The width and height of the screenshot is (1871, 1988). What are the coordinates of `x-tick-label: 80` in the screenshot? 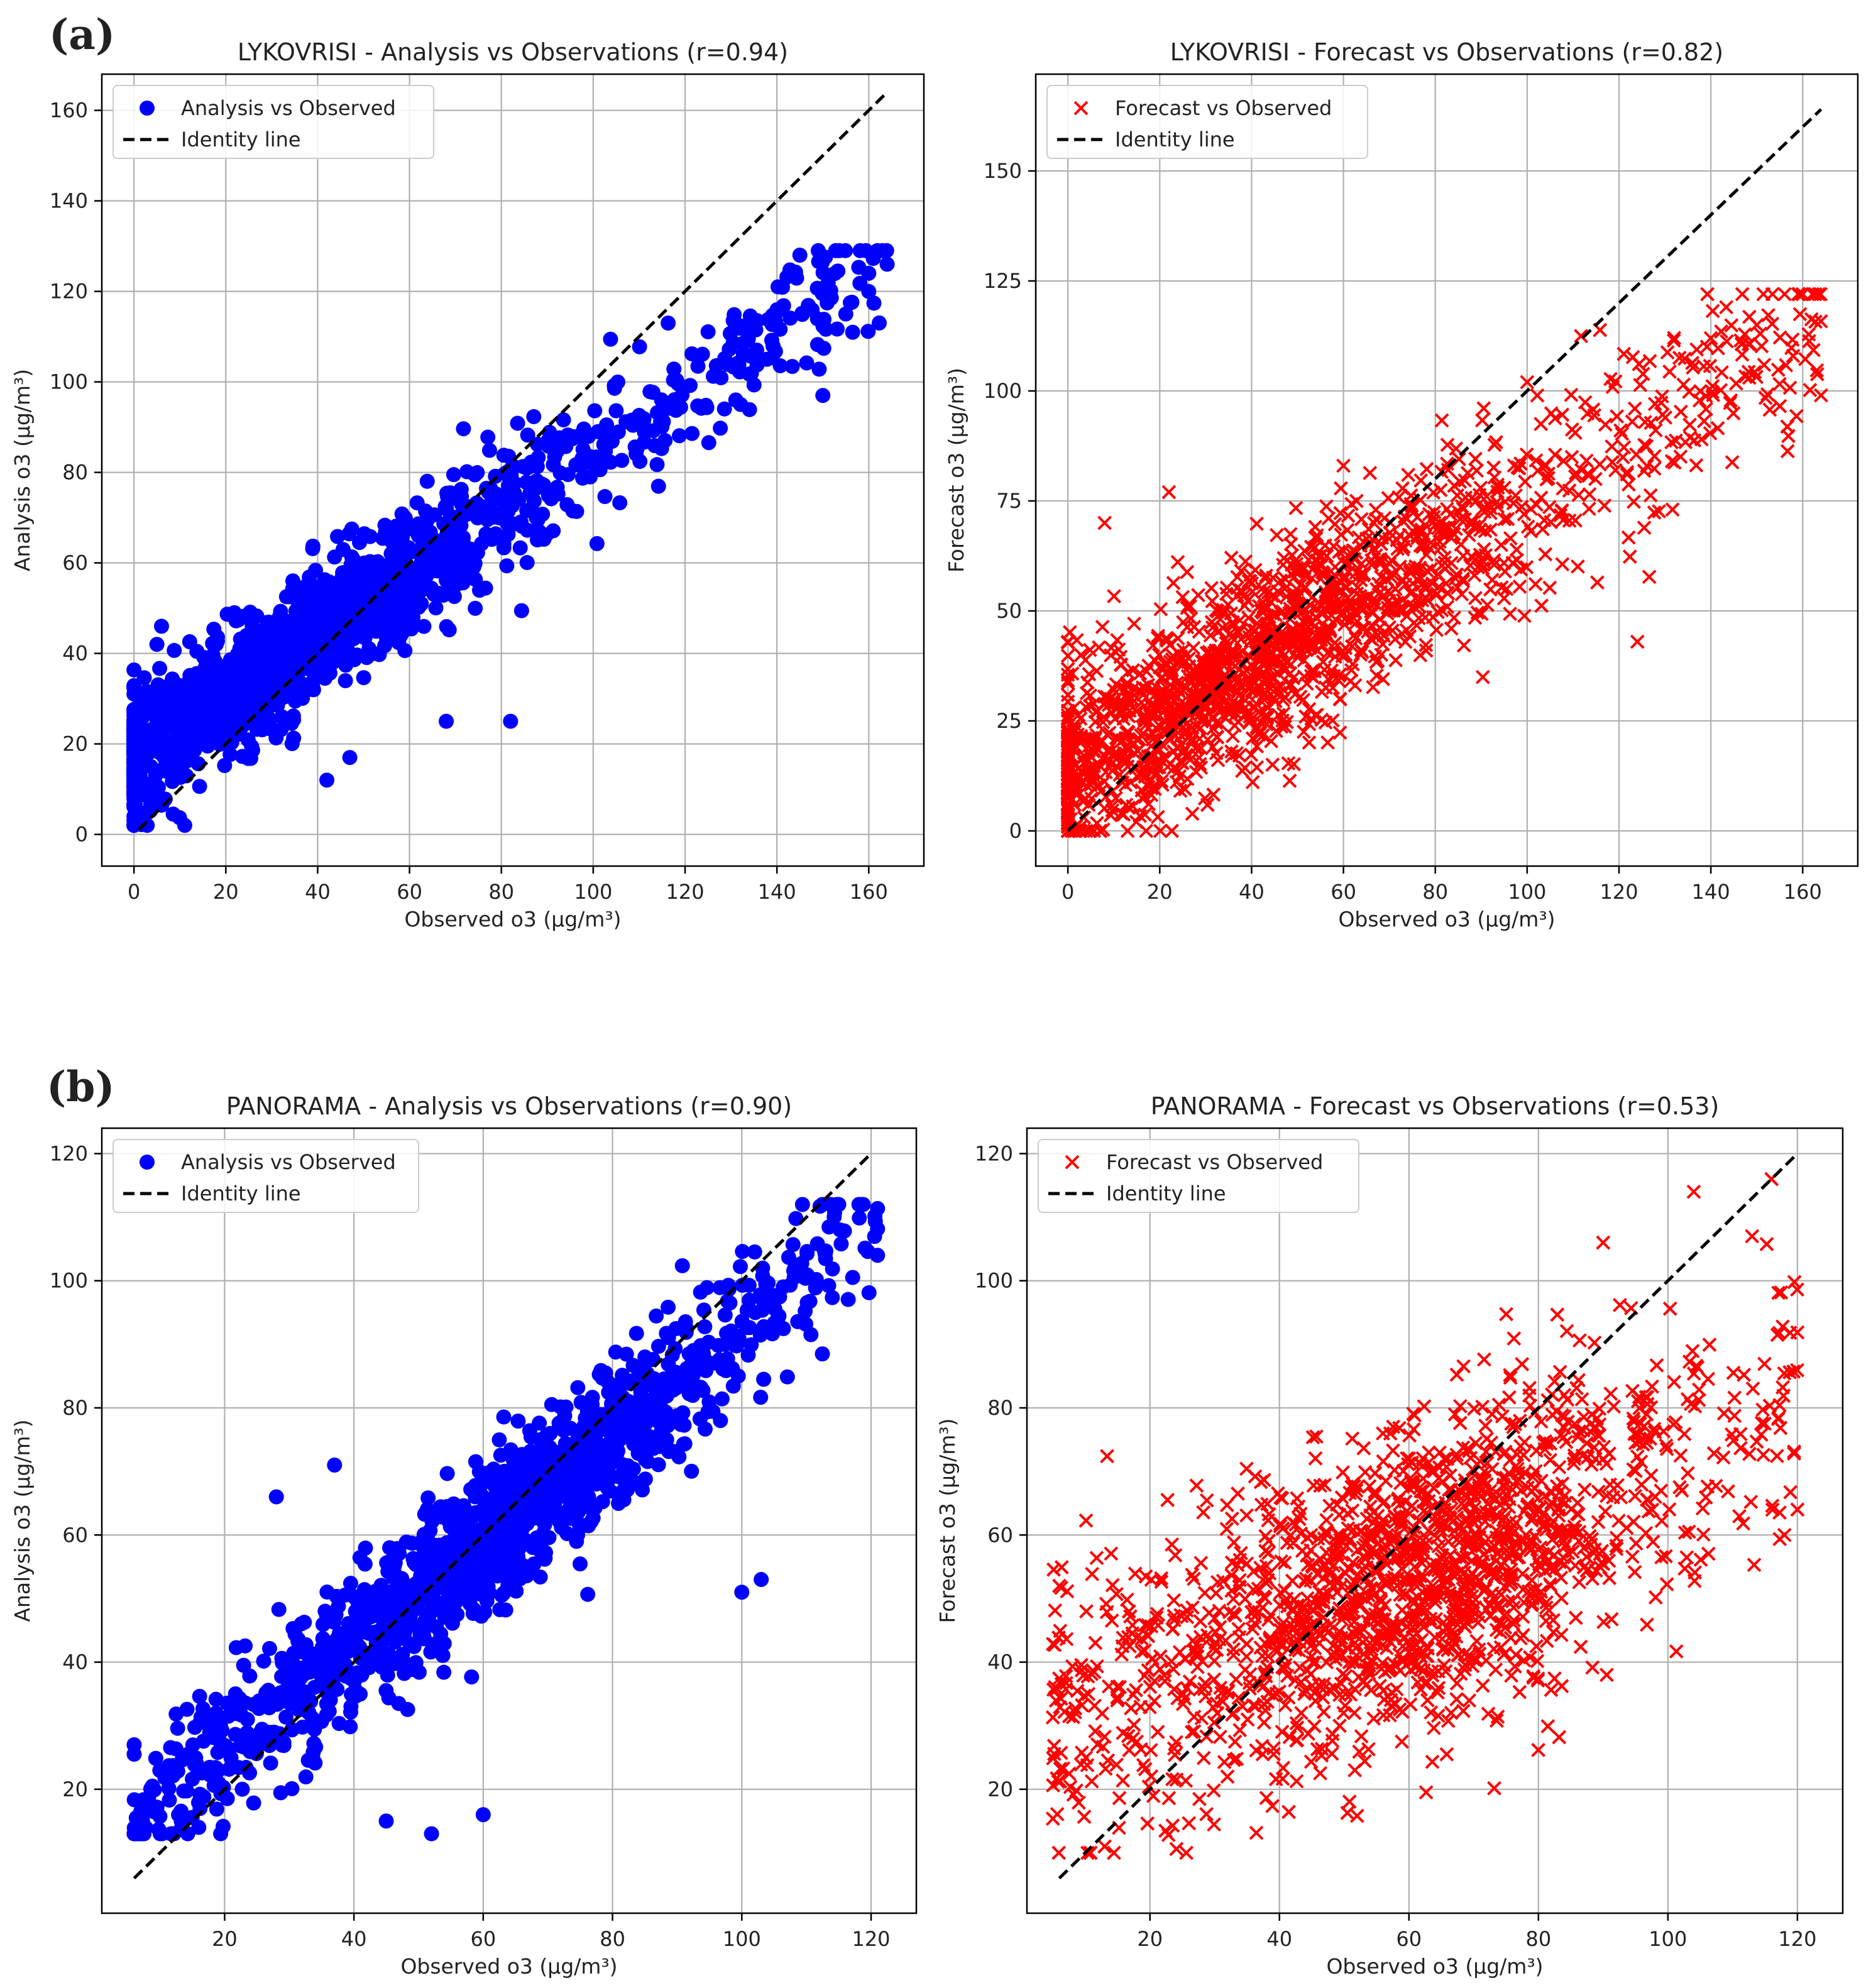 It's located at (1435, 892).